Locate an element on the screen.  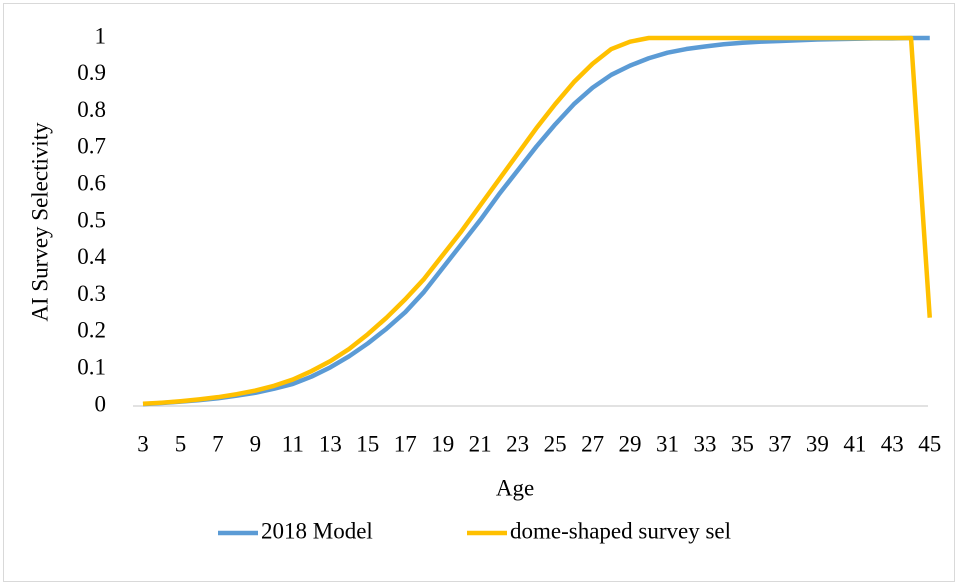
y-tick-label: 0.3 is located at coordinates (91, 293).